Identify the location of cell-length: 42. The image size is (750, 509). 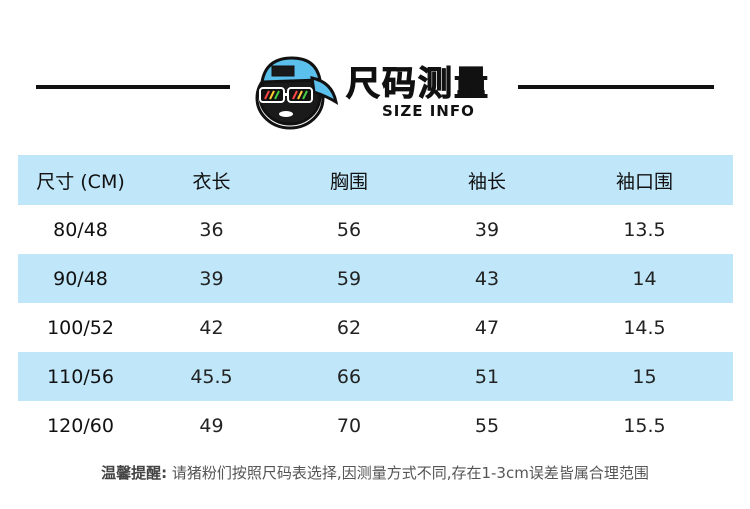
(211, 327).